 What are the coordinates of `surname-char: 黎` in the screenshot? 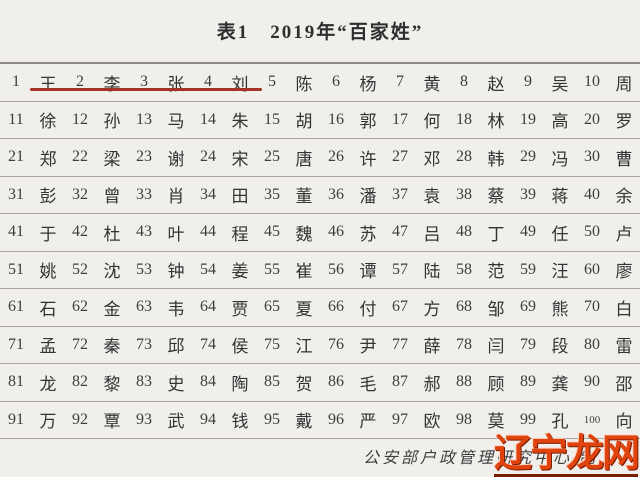 It's located at (112, 384).